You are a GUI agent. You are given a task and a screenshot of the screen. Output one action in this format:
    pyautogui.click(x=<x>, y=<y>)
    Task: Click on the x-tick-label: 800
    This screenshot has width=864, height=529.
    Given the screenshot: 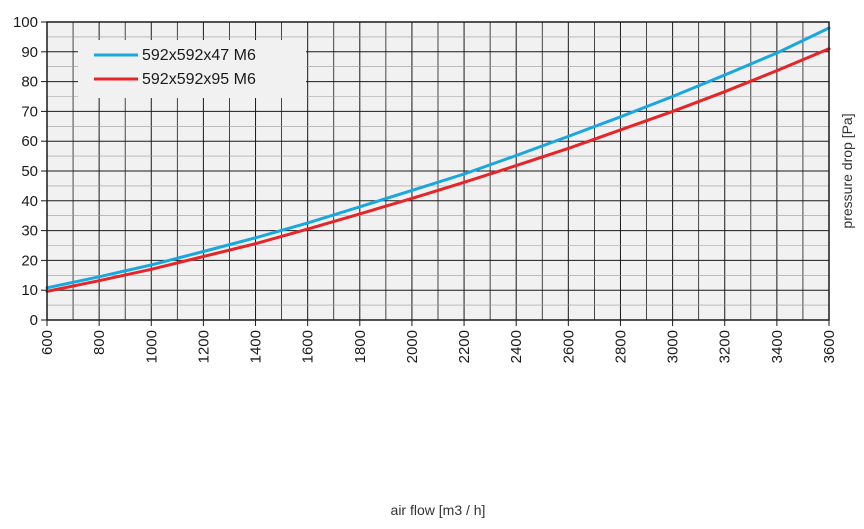 What is the action you would take?
    pyautogui.click(x=99, y=342)
    